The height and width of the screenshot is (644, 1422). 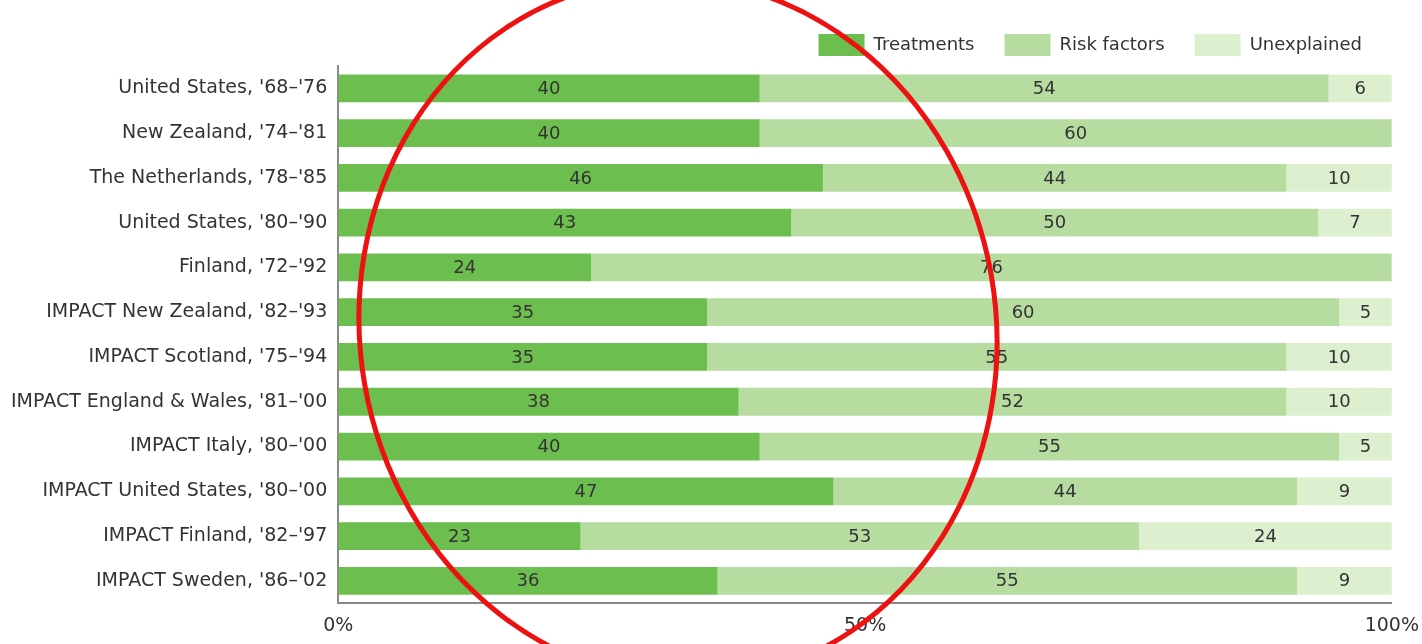 What do you see at coordinates (1305, 43) in the screenshot?
I see `legend-label: Unexplained` at bounding box center [1305, 43].